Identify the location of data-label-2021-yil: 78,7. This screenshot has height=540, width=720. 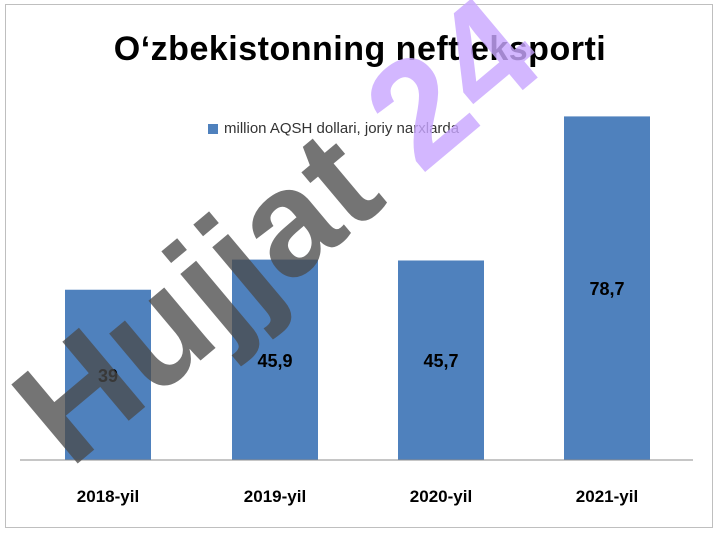
(606, 289).